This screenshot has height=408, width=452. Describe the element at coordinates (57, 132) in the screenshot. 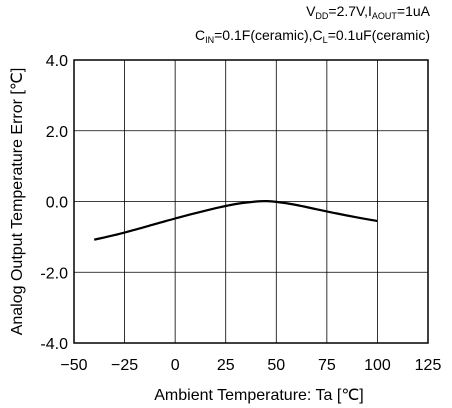

I see `y-tick-label: 2.0` at that location.